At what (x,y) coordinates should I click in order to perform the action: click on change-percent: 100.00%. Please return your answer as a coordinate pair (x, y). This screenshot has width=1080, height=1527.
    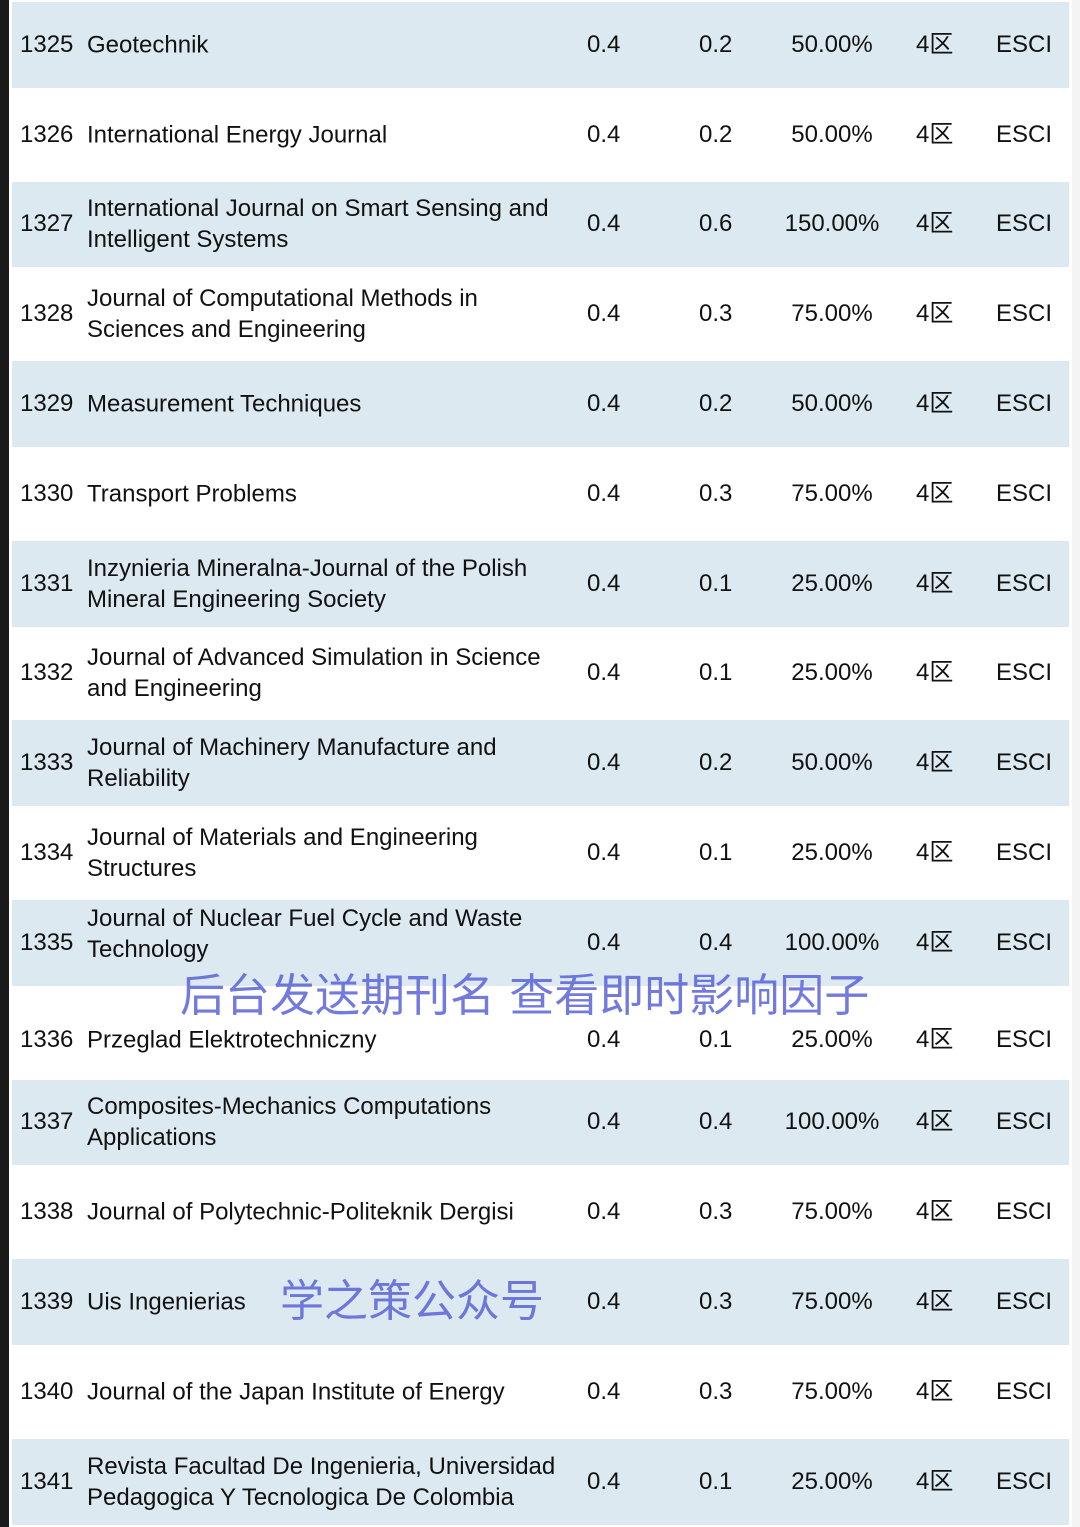
    Looking at the image, I should click on (832, 942).